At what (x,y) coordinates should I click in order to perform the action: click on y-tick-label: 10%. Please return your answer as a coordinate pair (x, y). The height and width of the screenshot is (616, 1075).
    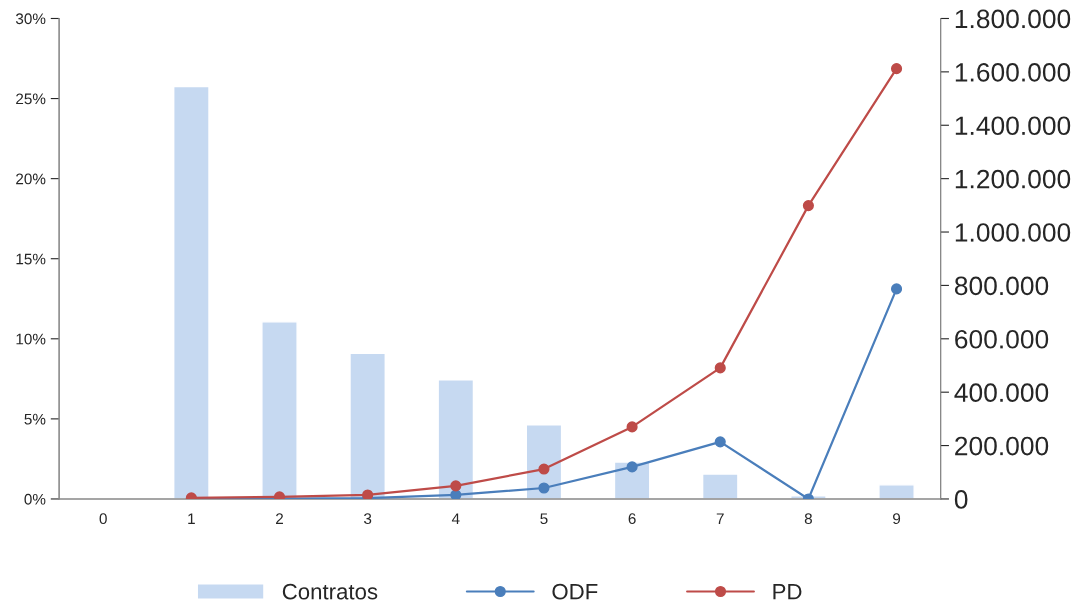
    Looking at the image, I should click on (31, 339).